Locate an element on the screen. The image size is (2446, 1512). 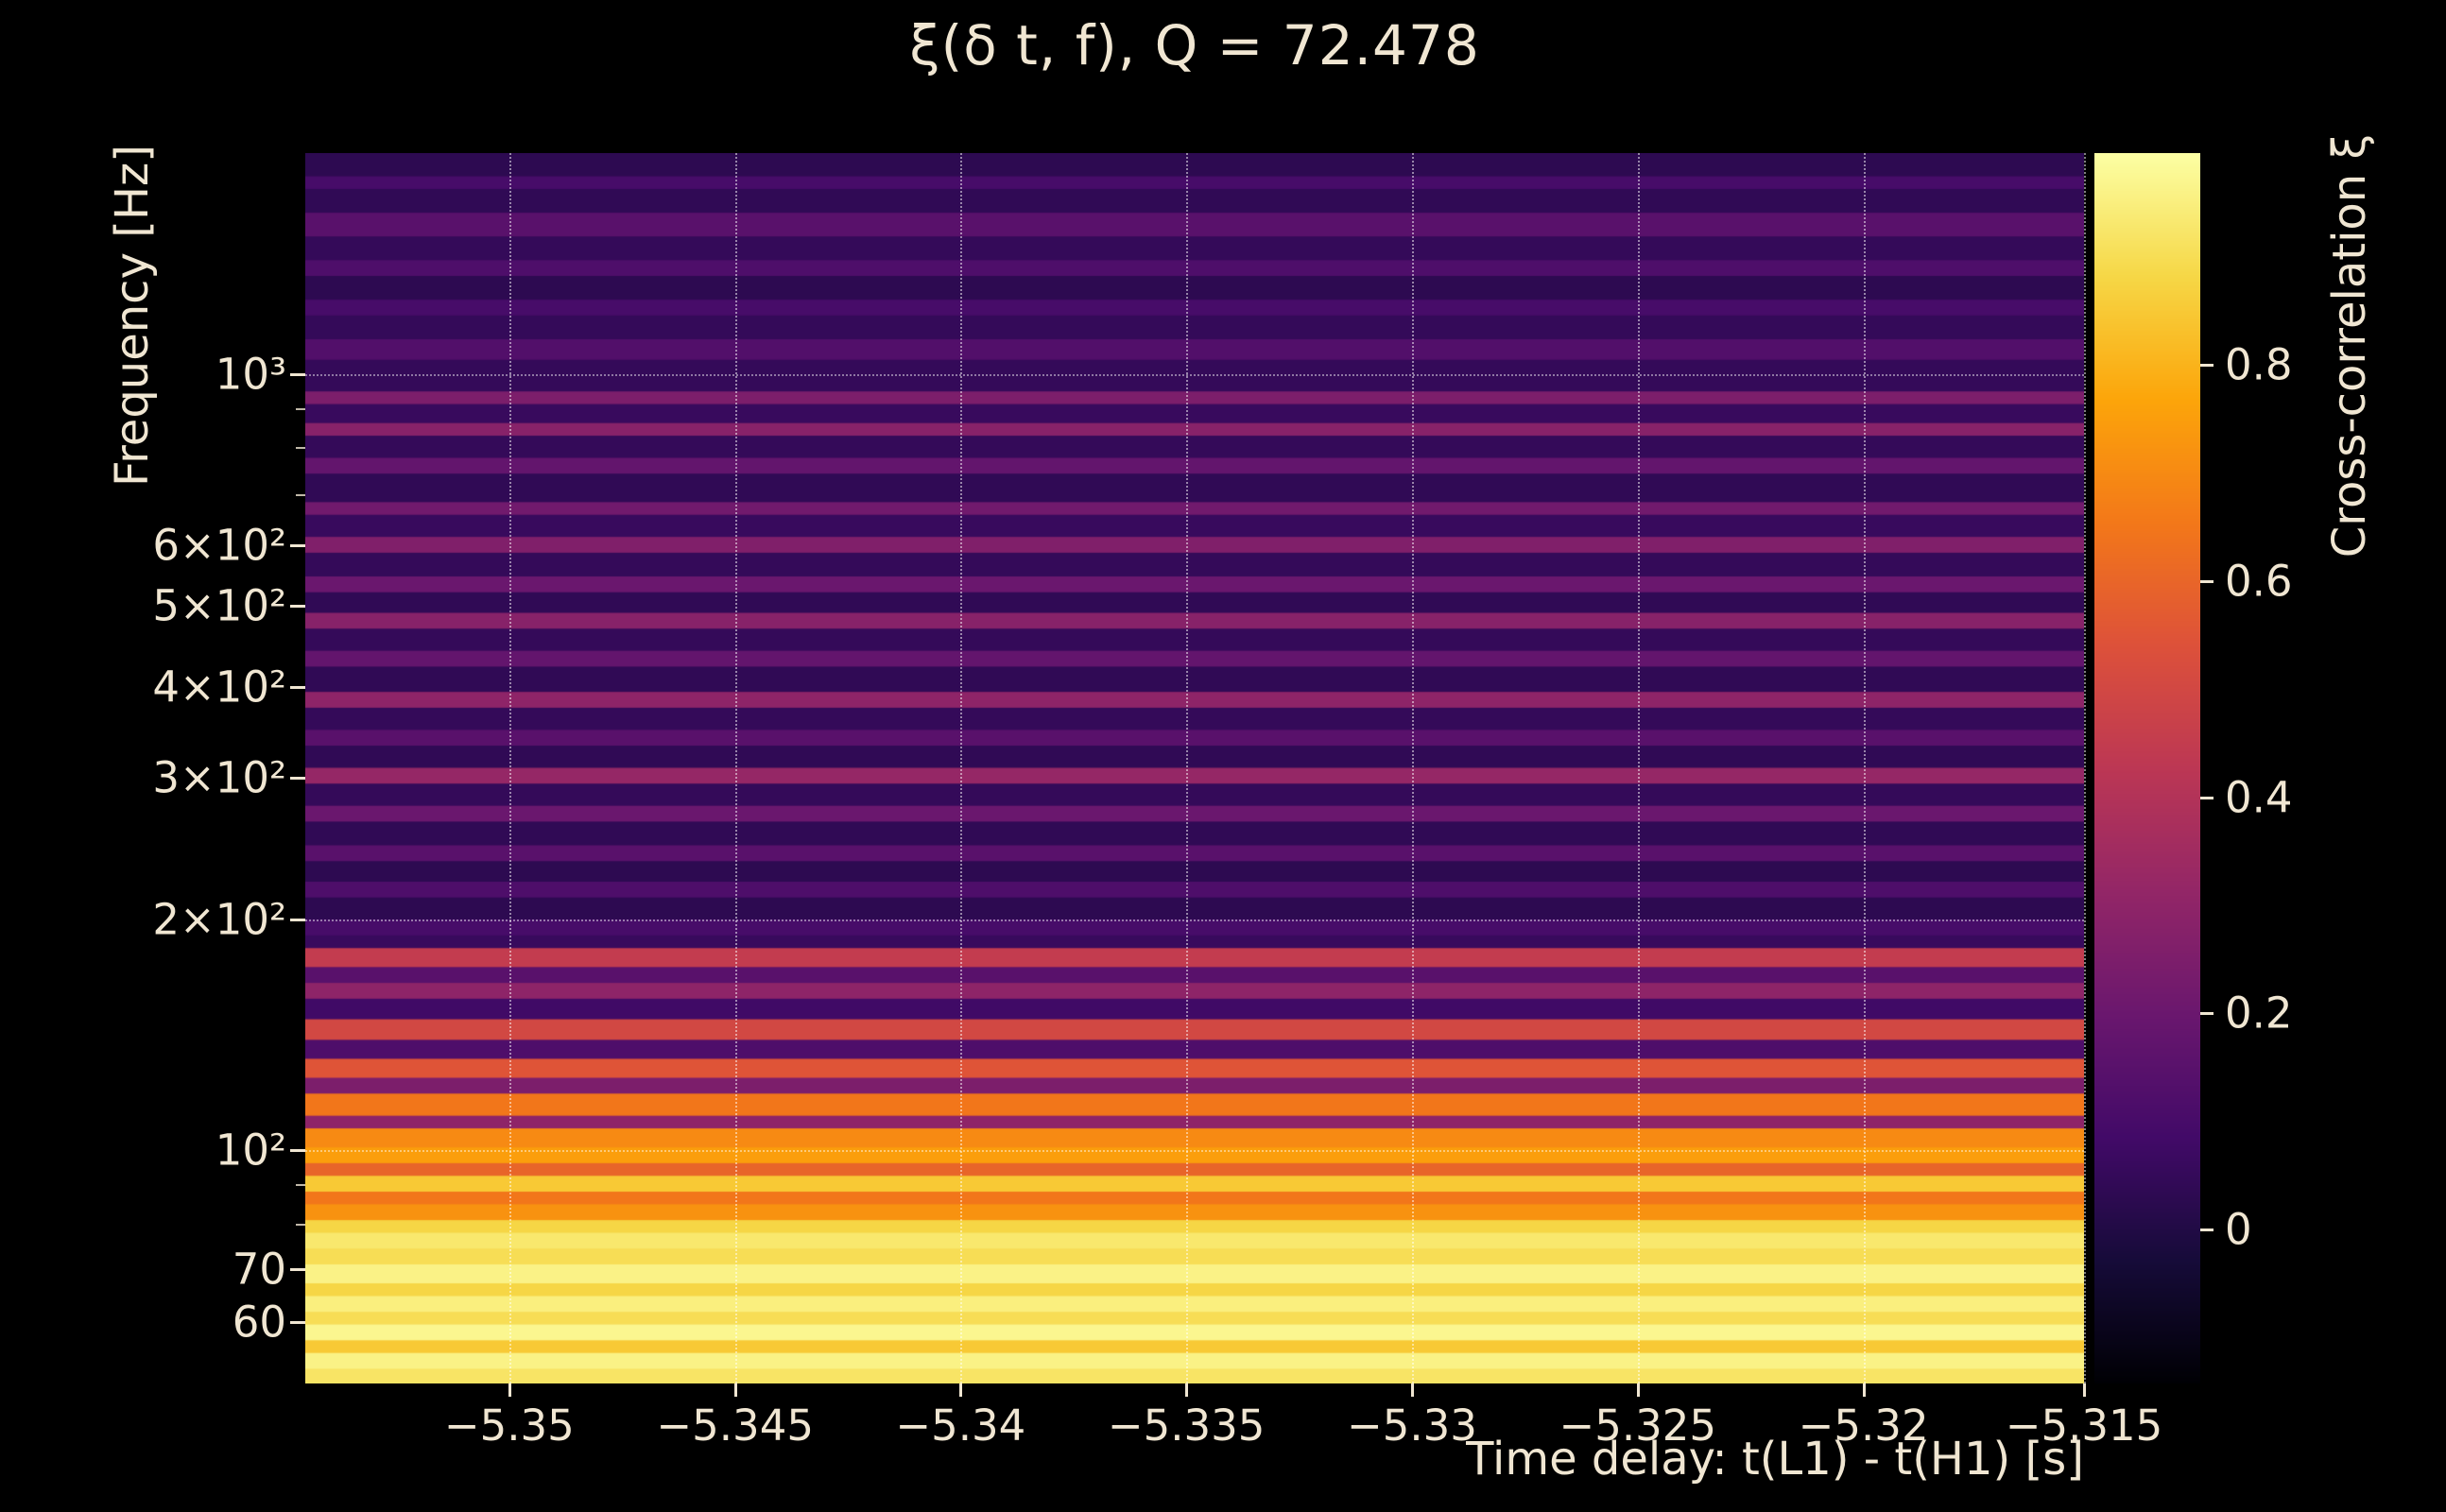
y-tick-label: 6×10² is located at coordinates (219, 545).